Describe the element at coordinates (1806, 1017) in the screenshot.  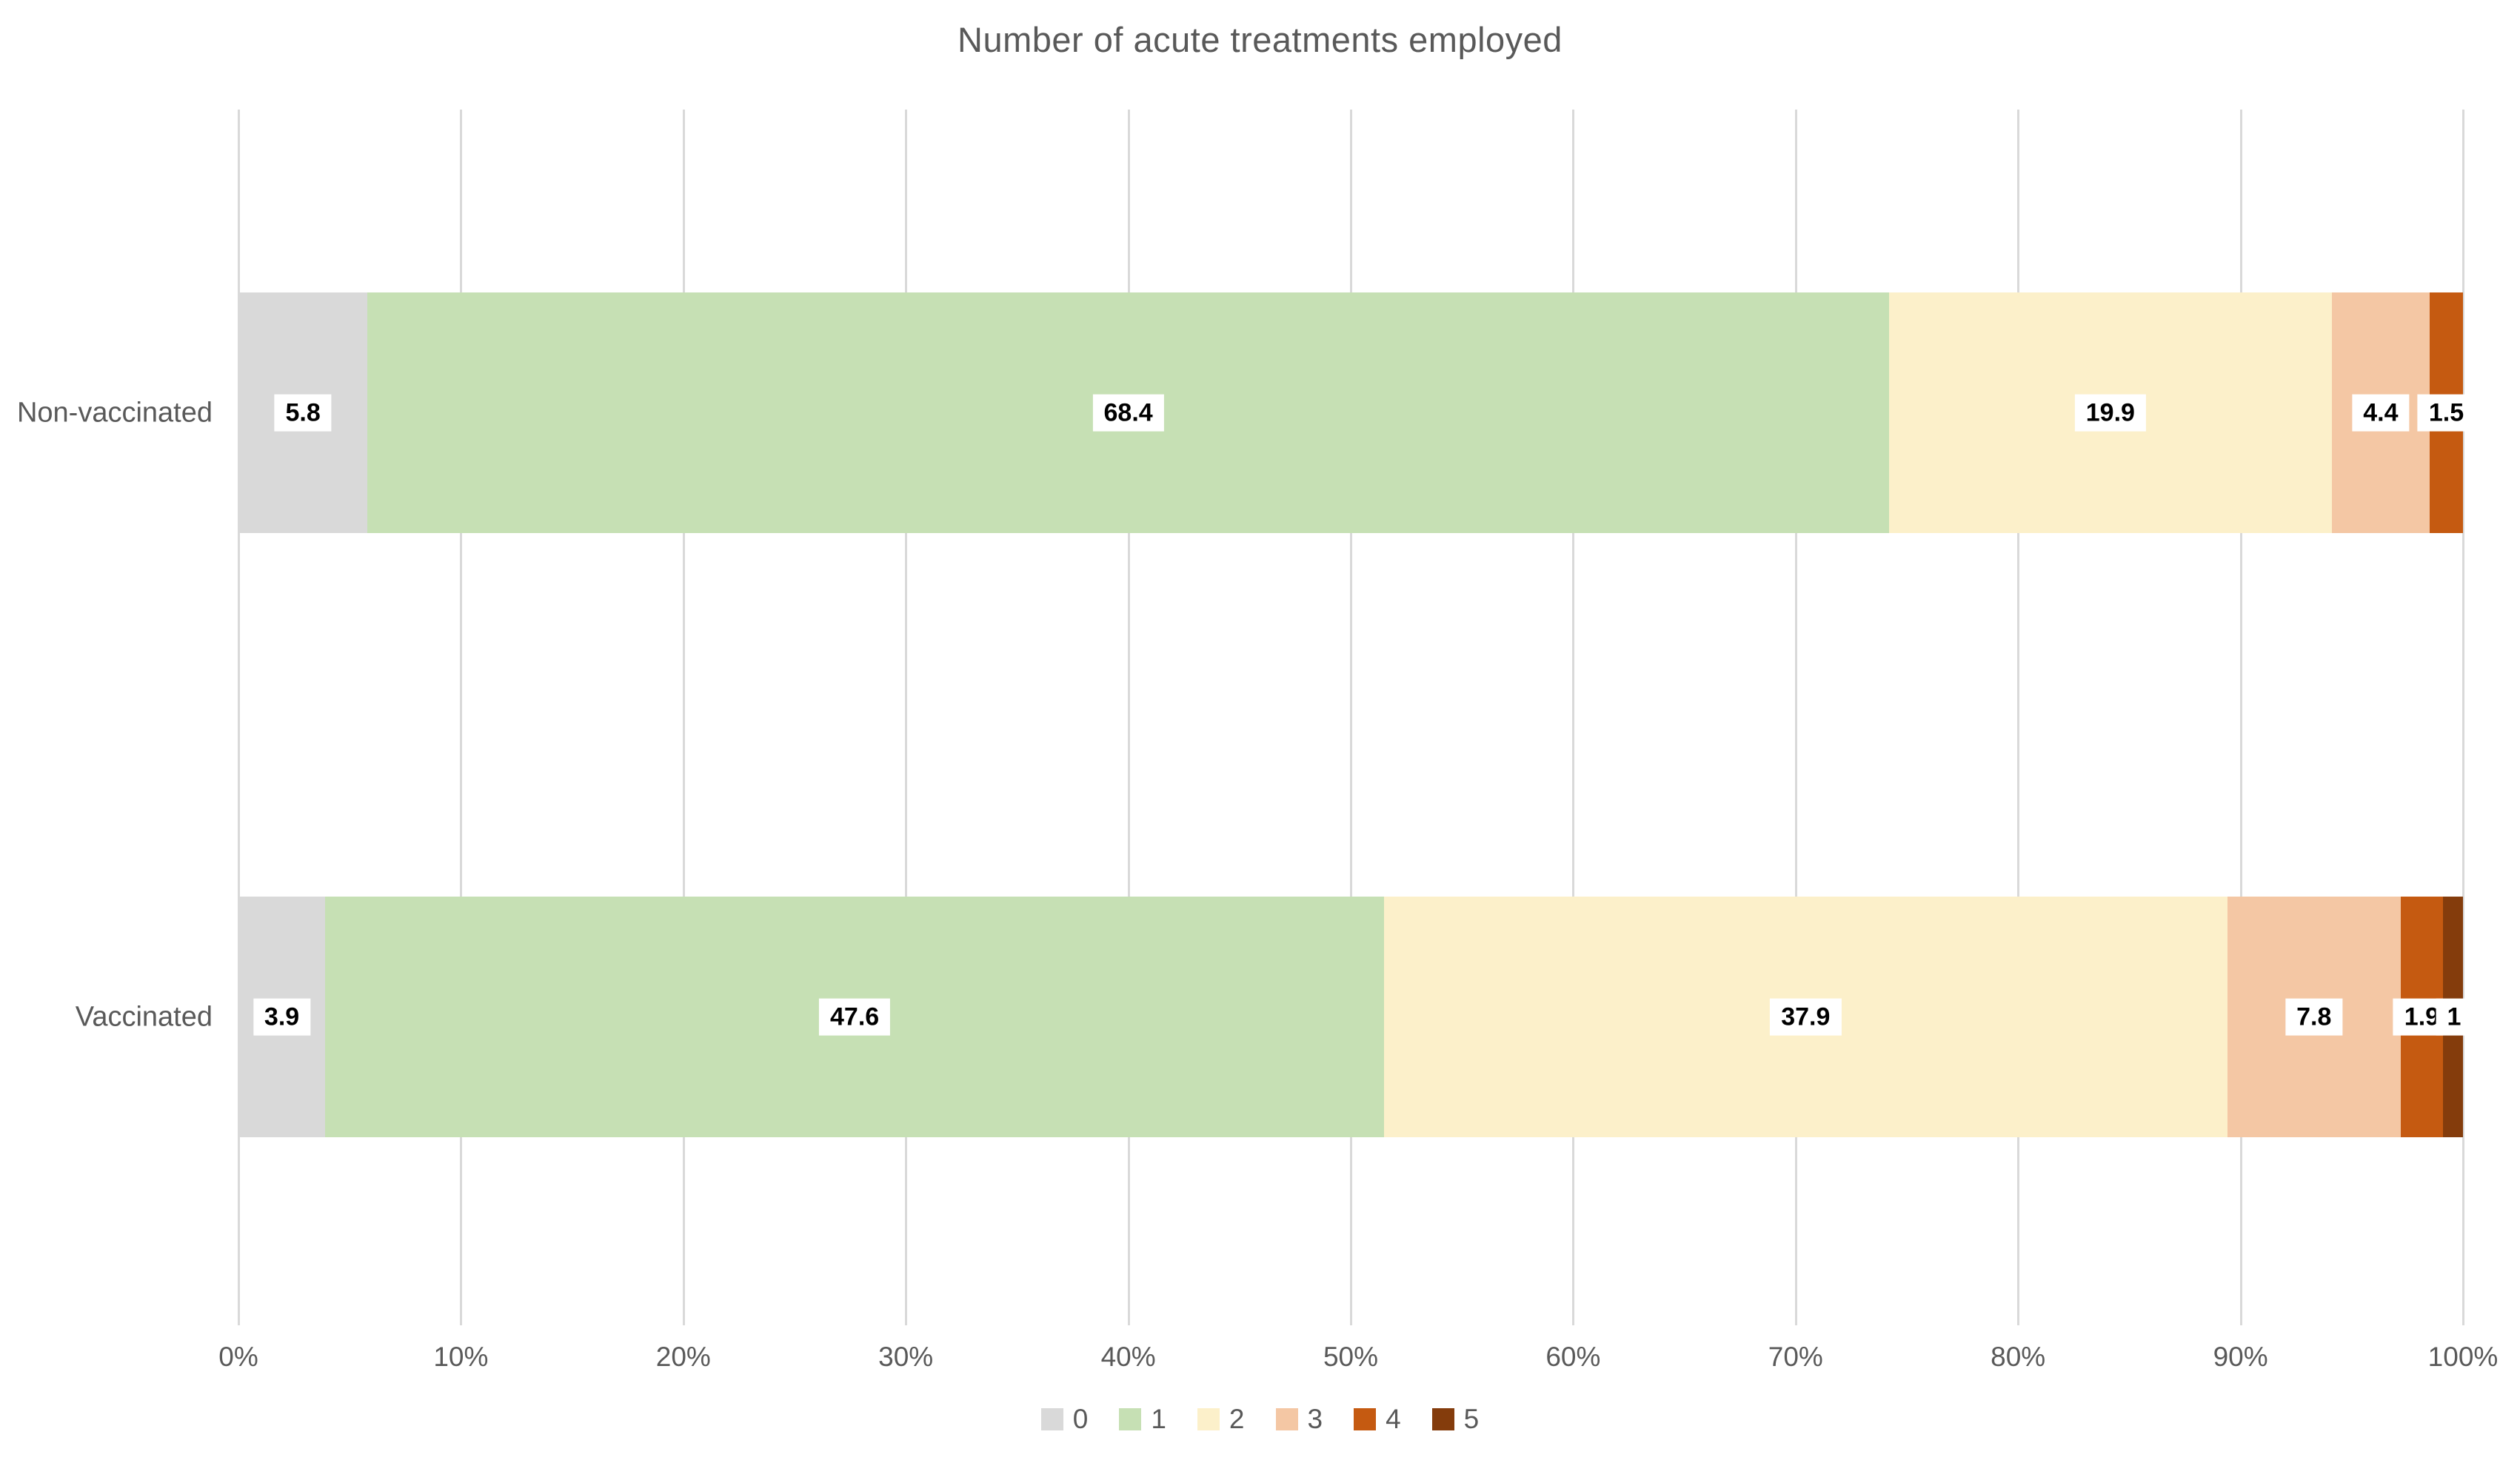
I see `segment-data-label: 37.9` at that location.